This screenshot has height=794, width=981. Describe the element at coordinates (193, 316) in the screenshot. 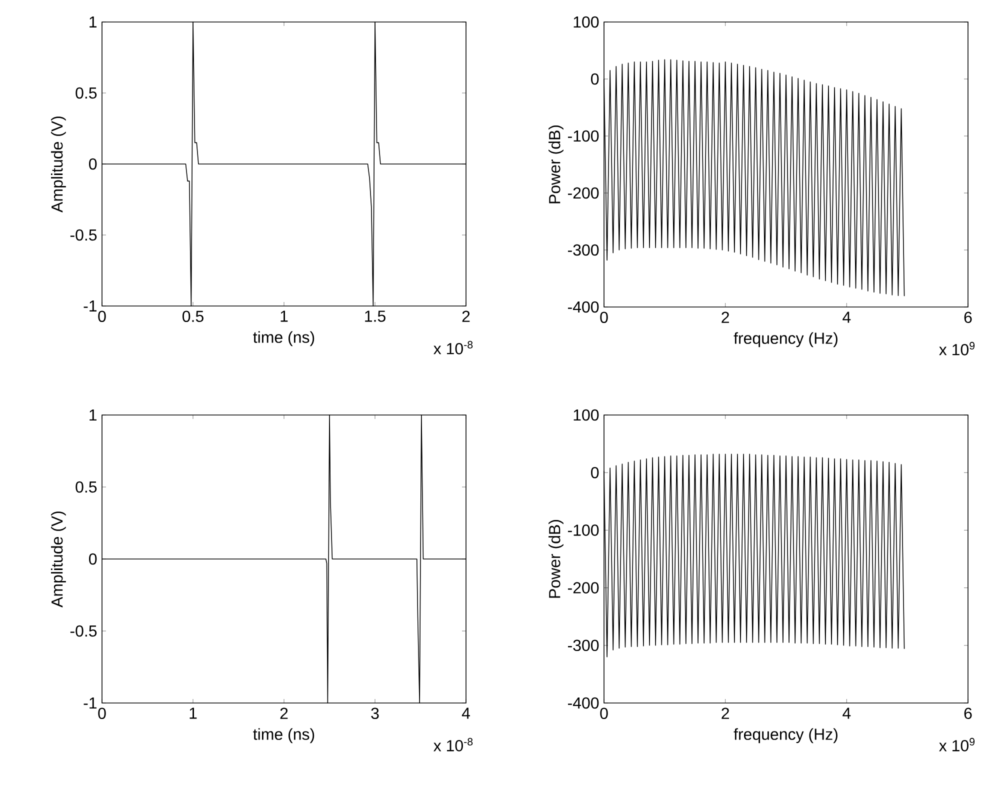

I see `x-tick-label: 0.5` at that location.